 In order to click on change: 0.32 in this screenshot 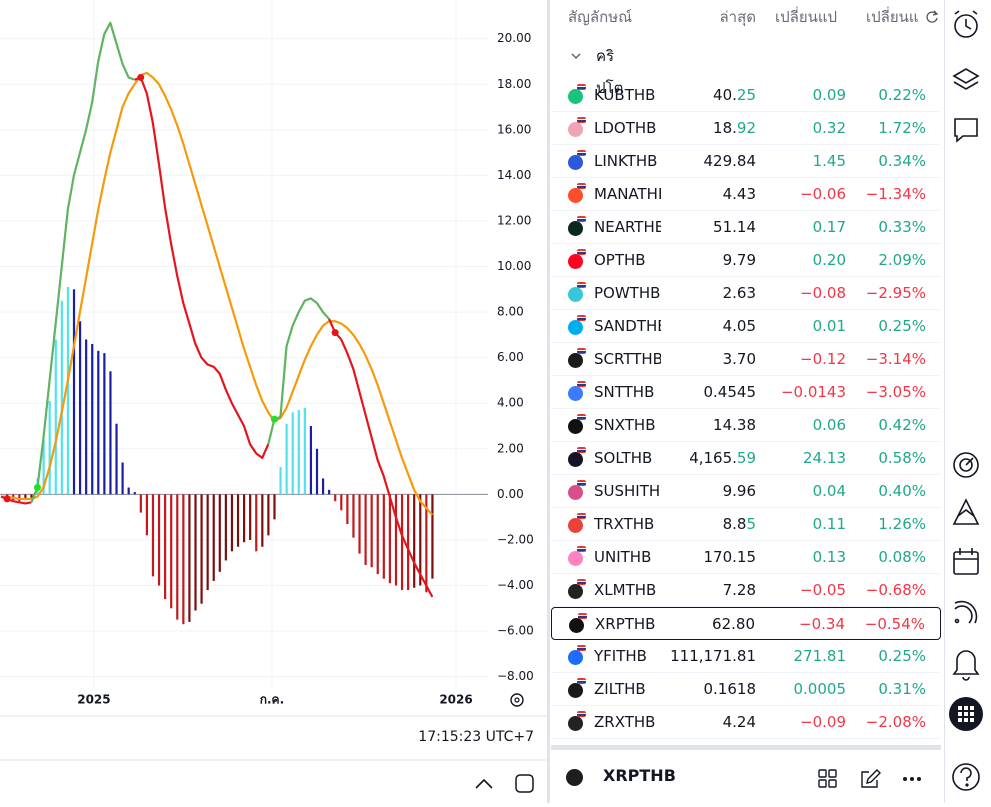, I will do `click(829, 128)`.